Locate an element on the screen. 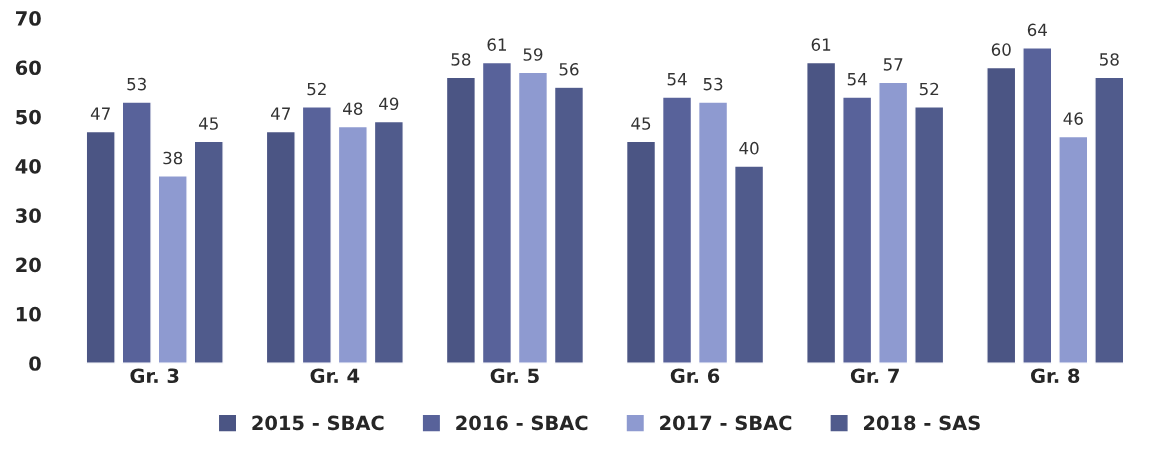  x-tick-label: Gr. 8 is located at coordinates (1055, 376).